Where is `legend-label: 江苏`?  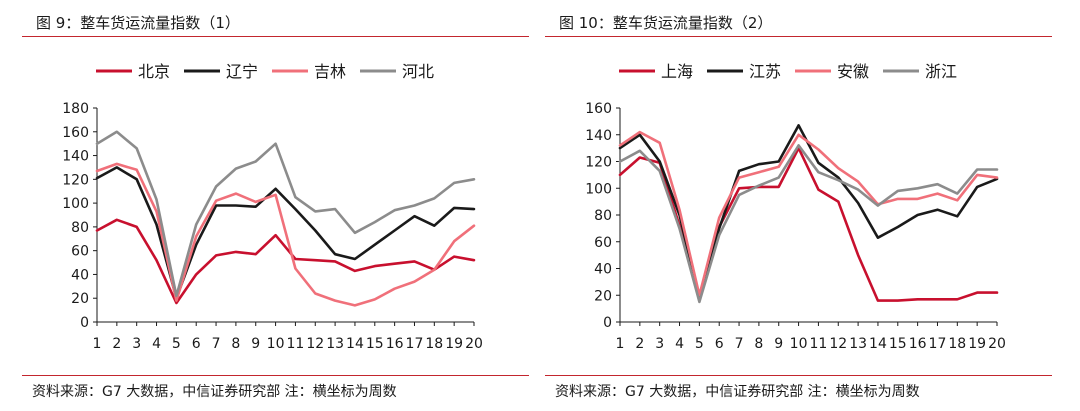 legend-label: 江苏 is located at coordinates (765, 71).